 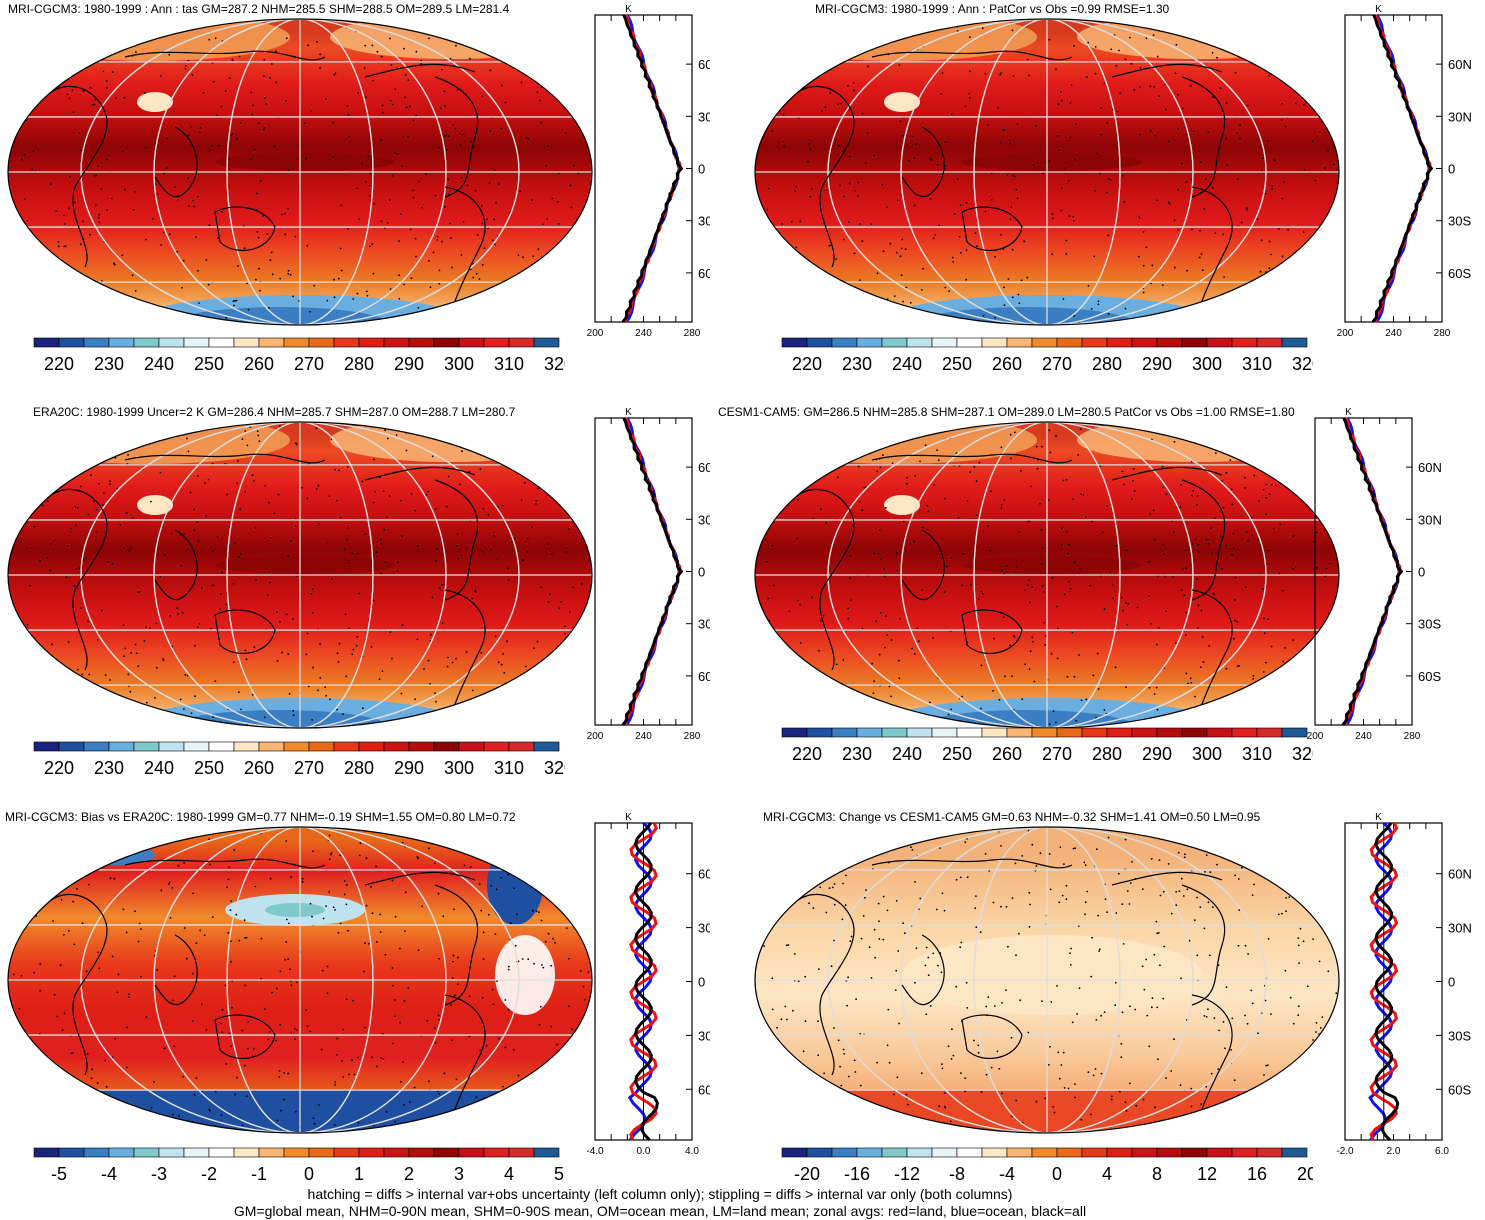 What do you see at coordinates (704, 928) in the screenshot?
I see `zonal-lat-label: 30N` at bounding box center [704, 928].